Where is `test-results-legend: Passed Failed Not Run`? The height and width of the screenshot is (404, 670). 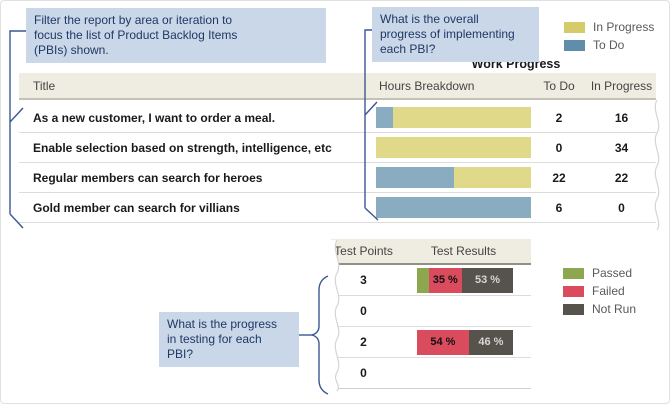
test-results-legend: Passed Failed Not Run is located at coordinates (600, 293).